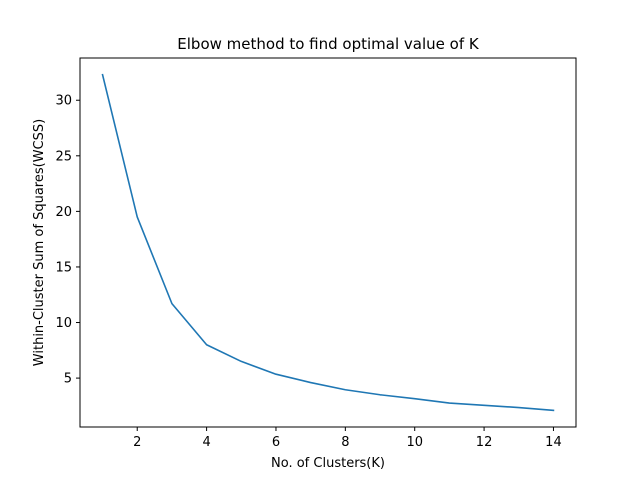 This screenshot has height=480, width=640. Describe the element at coordinates (484, 442) in the screenshot. I see `x-tick-label: 12` at that location.